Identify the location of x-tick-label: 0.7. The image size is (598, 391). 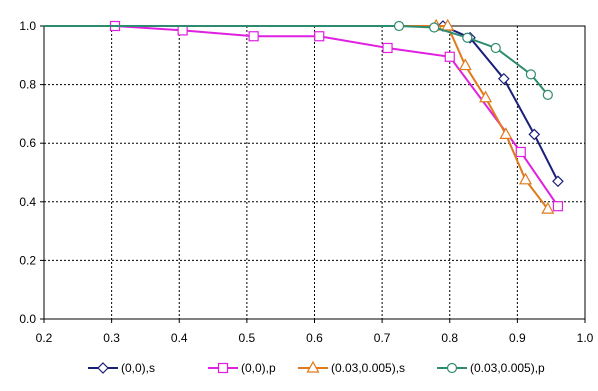
(382, 338).